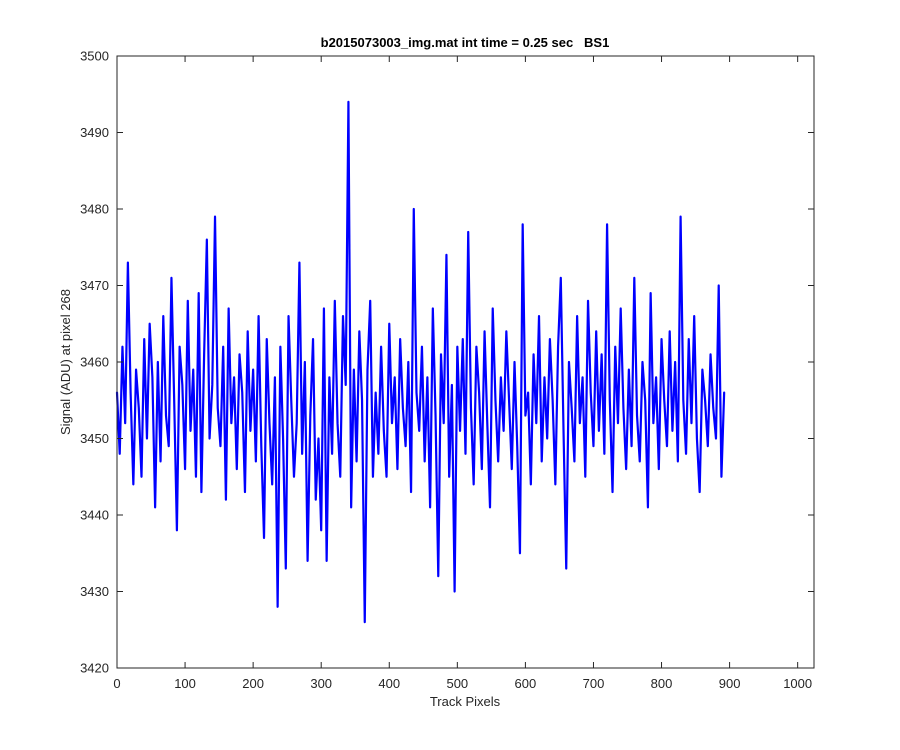 The image size is (900, 750). Describe the element at coordinates (389, 683) in the screenshot. I see `x-tick-label: 400` at that location.